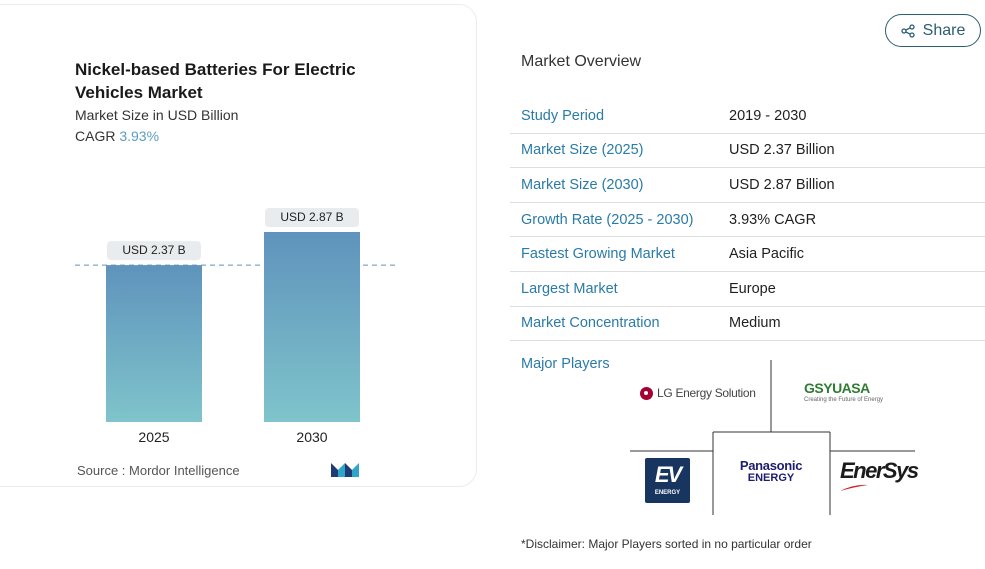 The width and height of the screenshot is (985, 569). I want to click on enersys-logo-text: EnerSys, so click(879, 470).